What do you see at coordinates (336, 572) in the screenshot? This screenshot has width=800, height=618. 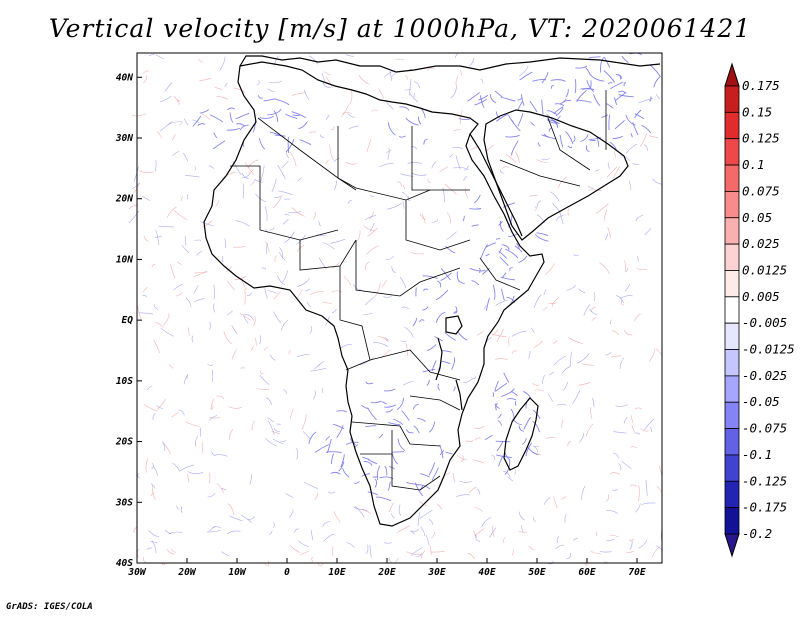 I see `x-tick-label: 10E` at bounding box center [336, 572].